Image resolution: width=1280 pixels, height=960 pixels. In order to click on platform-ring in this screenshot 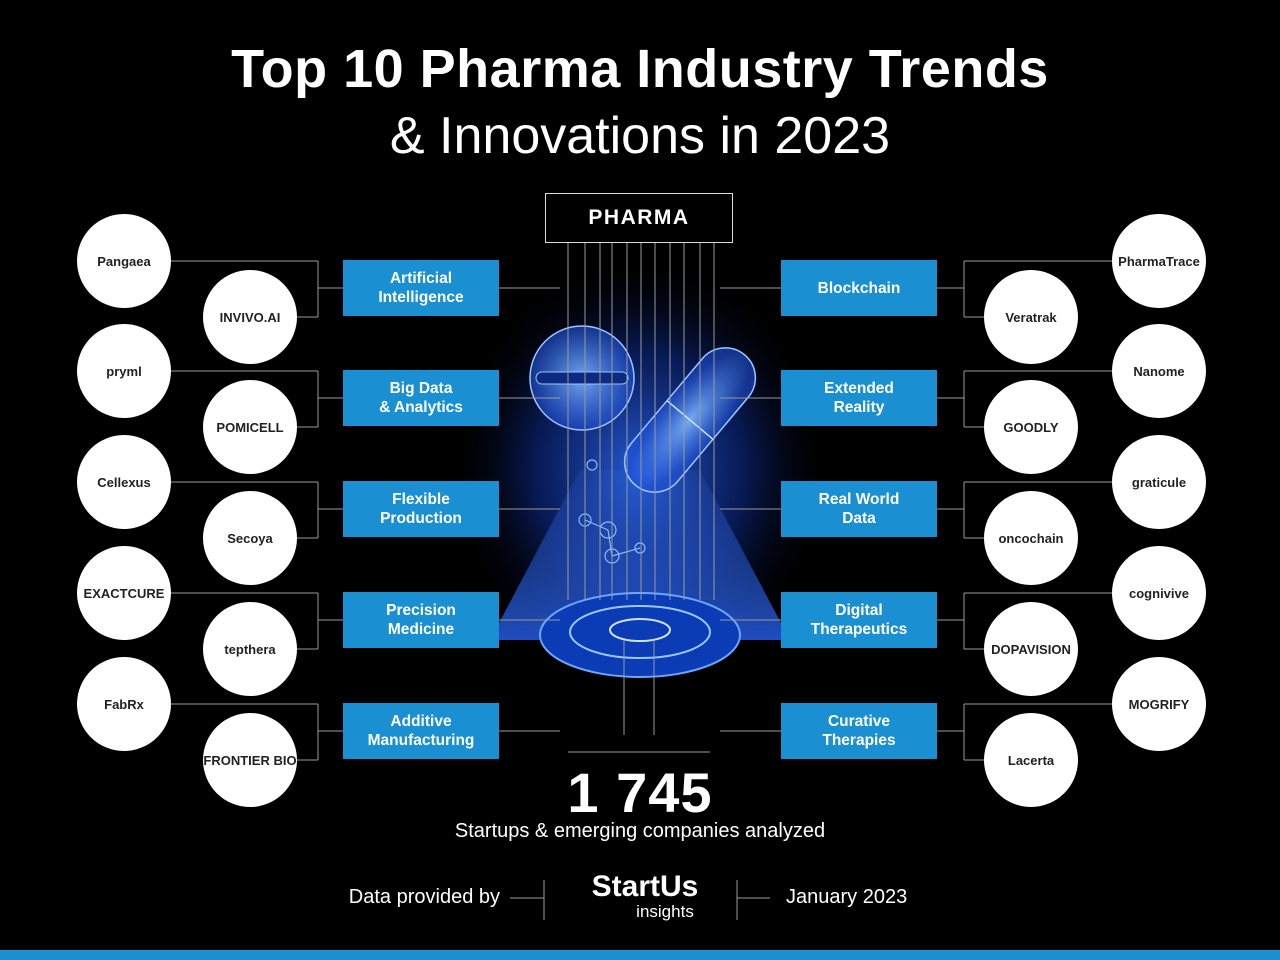, I will do `click(640, 632)`.